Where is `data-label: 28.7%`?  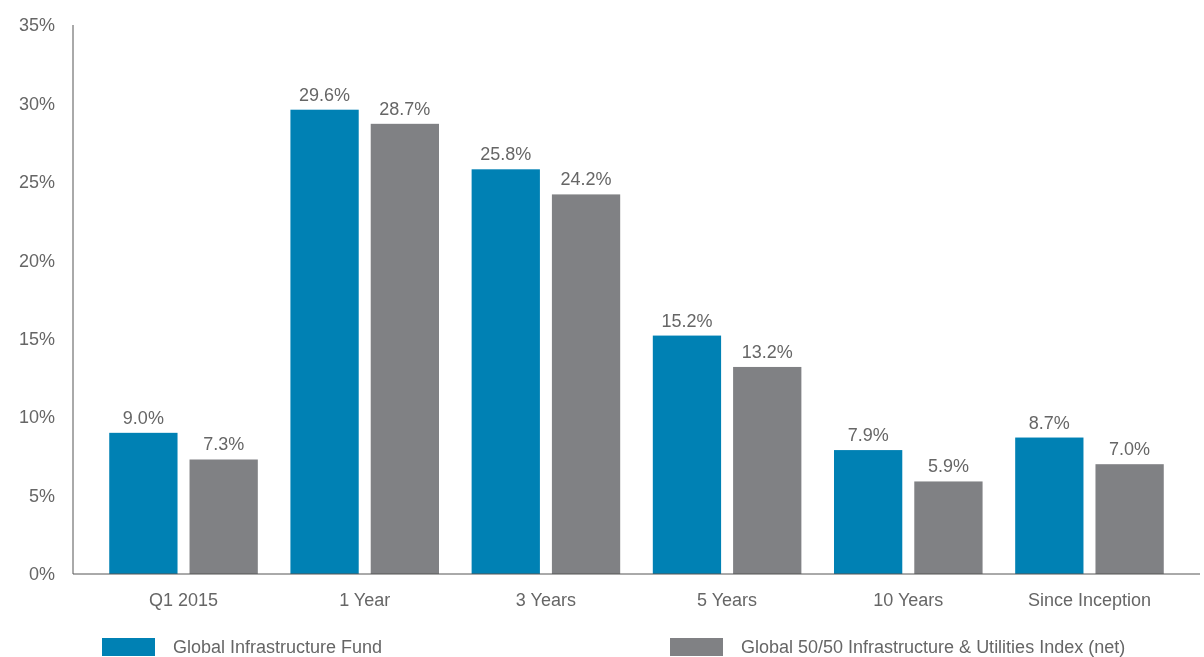 data-label: 28.7% is located at coordinates (405, 108).